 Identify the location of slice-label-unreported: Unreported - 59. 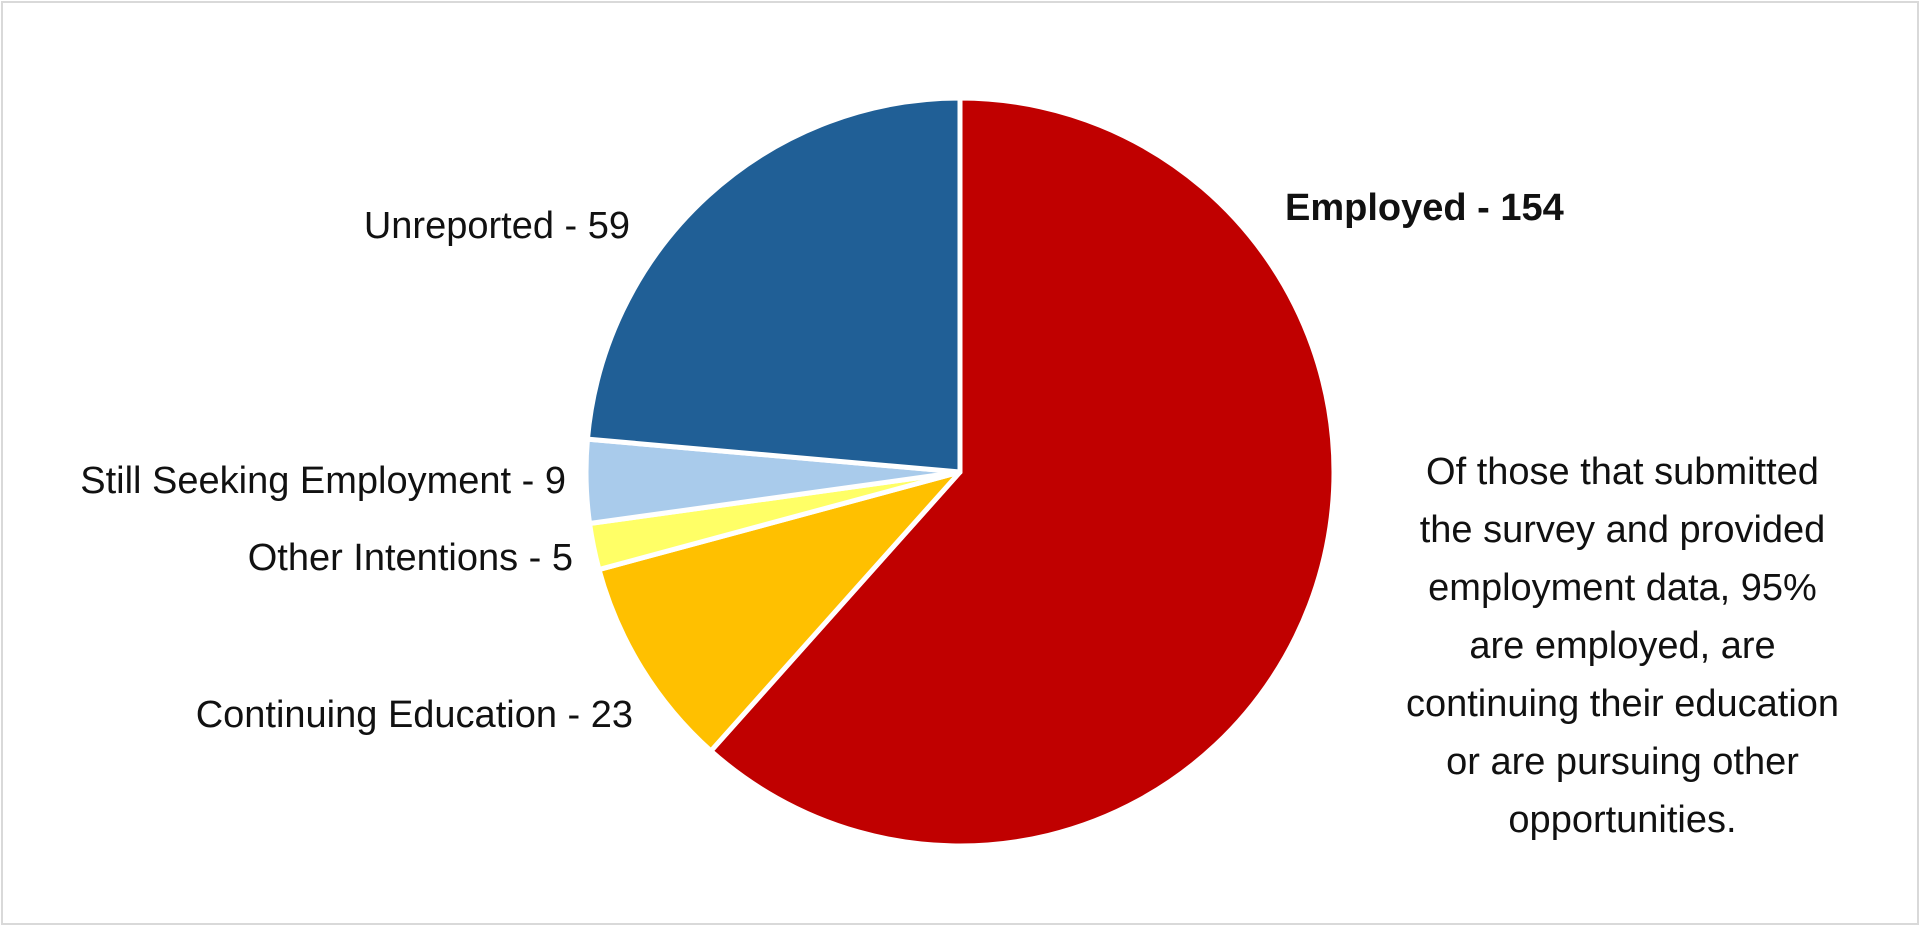
(497, 226).